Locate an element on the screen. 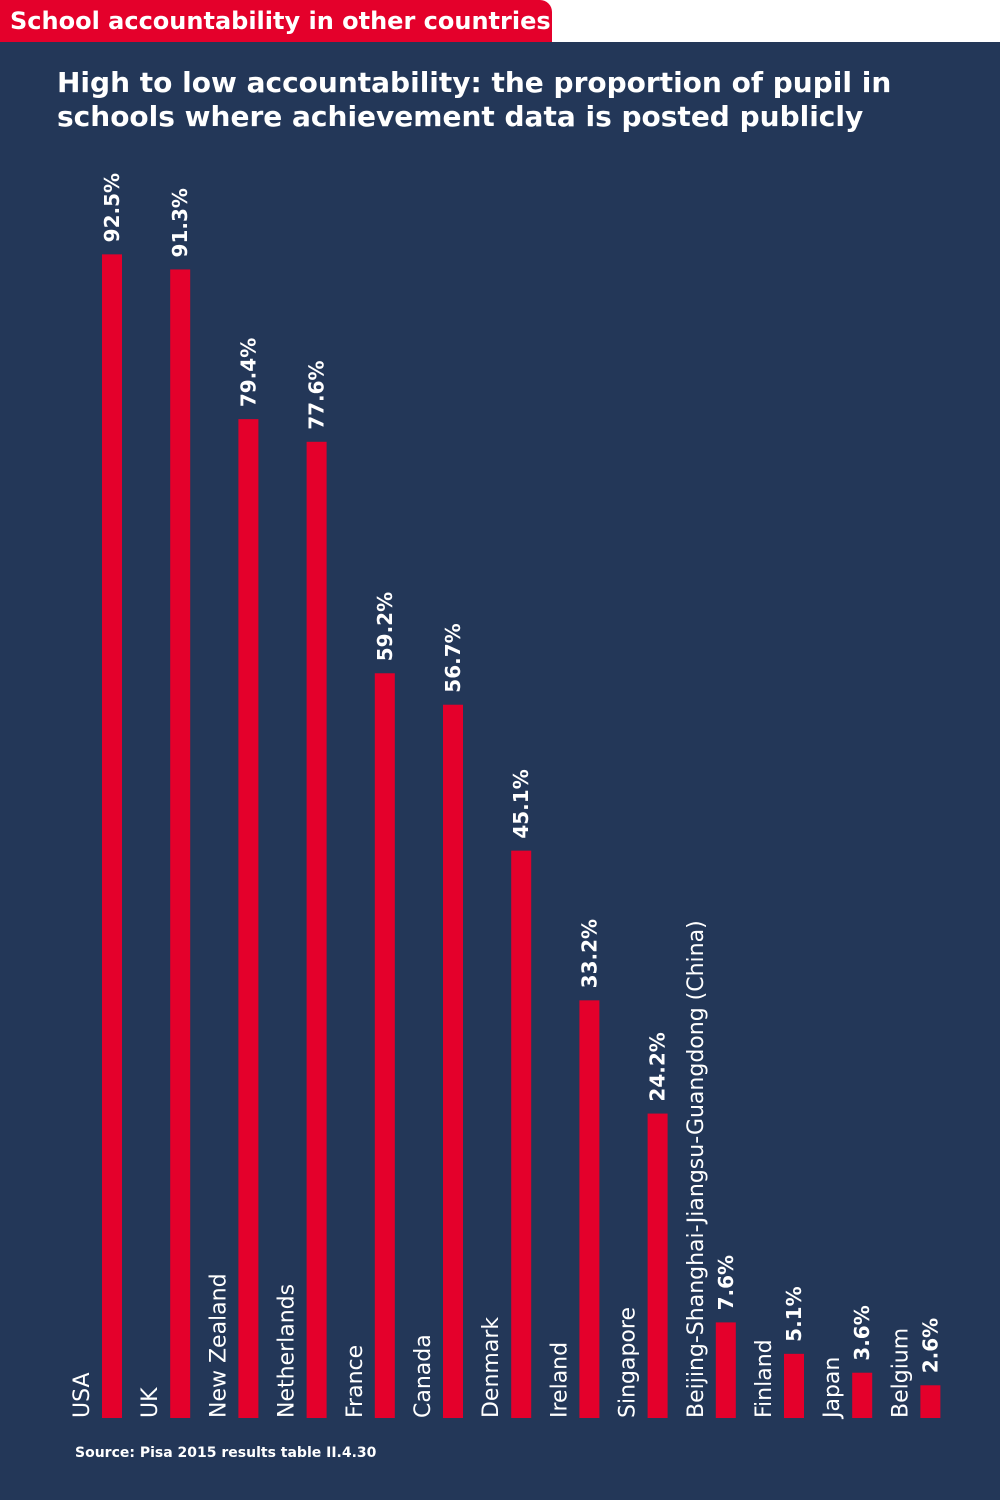 The width and height of the screenshot is (1000, 1500). category-label: USA is located at coordinates (82, 1395).